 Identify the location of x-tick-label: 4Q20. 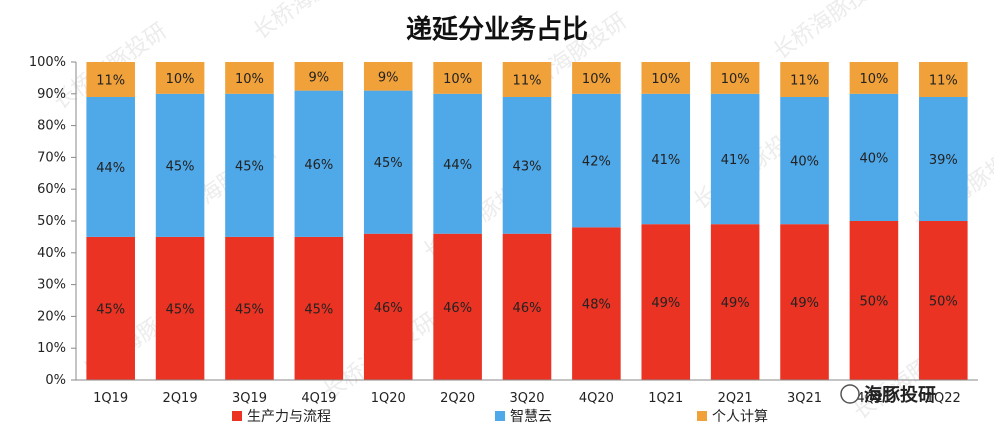
(596, 398).